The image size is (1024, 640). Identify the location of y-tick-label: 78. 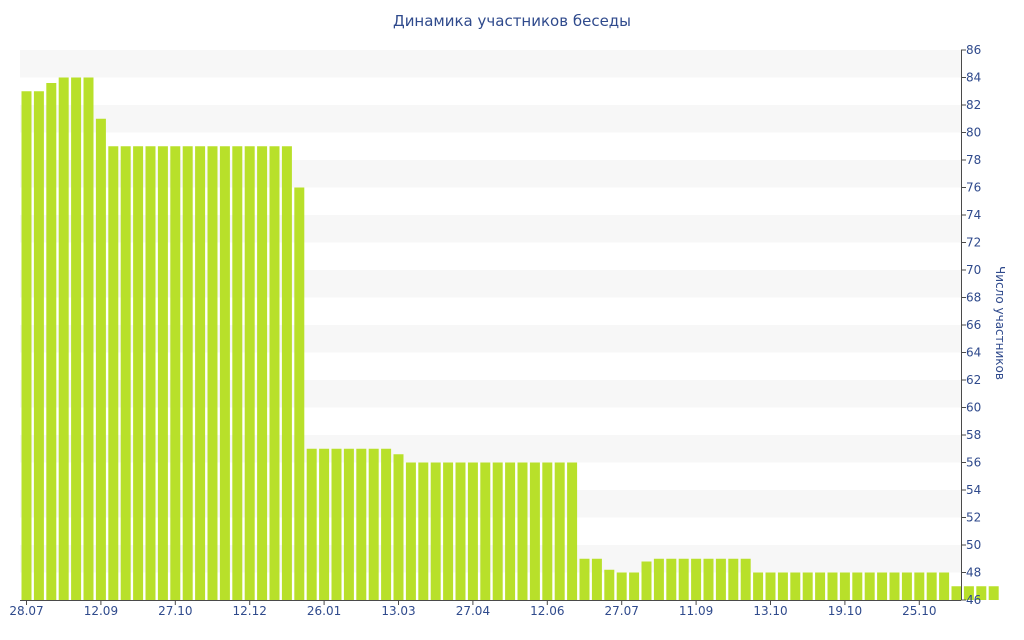
(973, 160).